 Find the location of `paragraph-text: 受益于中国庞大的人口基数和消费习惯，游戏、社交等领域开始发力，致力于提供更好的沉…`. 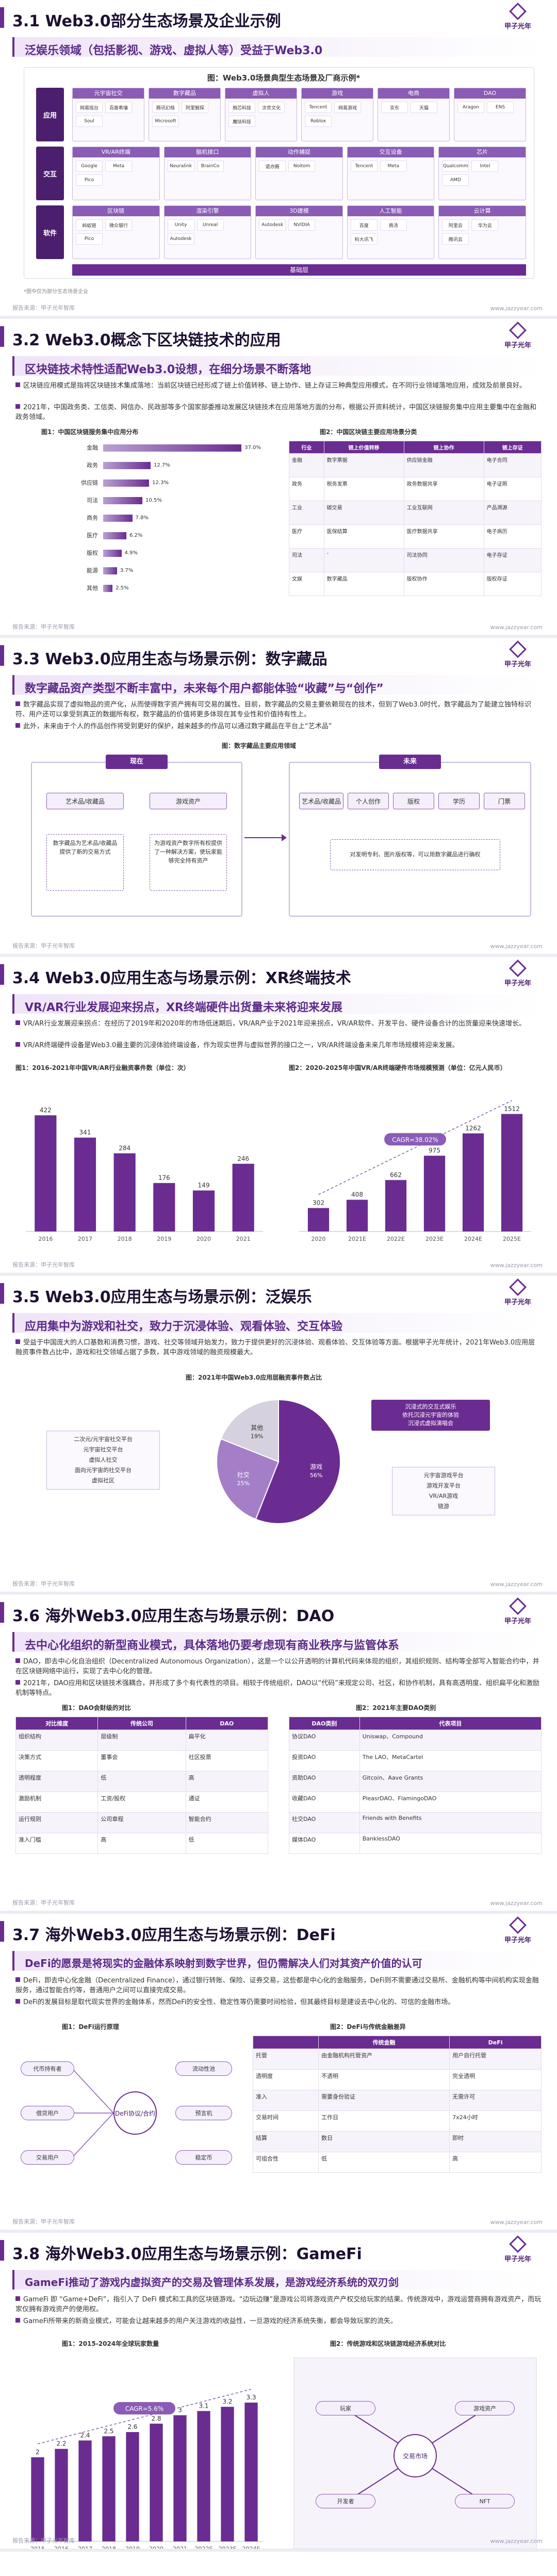

paragraph-text: 受益于中国庞大的人口基数和消费习惯，游戏、社交等领域开始发力，致力于提供更好的沉… is located at coordinates (275, 1347).